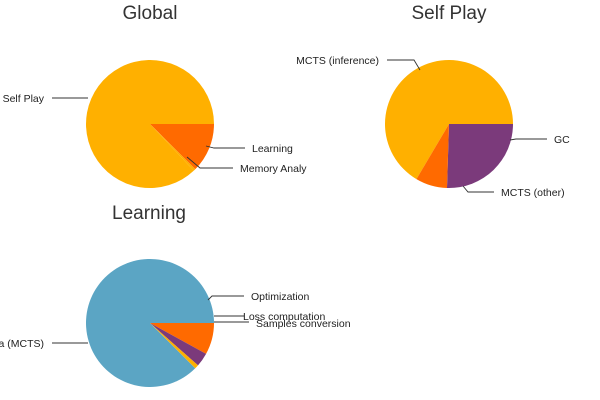  I want to click on pie-slice-self-play, so click(150, 123).